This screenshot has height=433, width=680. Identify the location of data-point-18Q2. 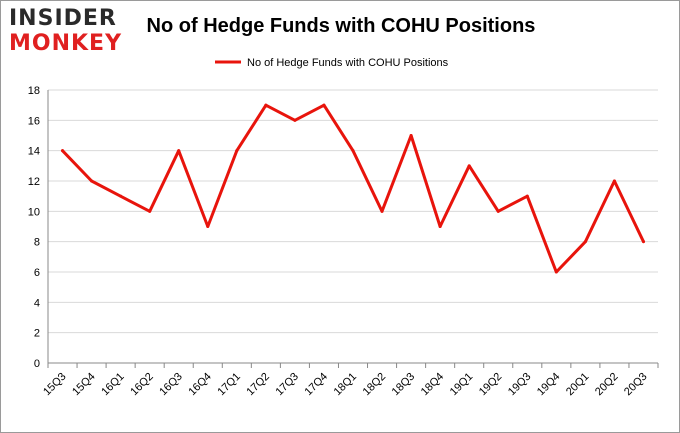
(382, 211).